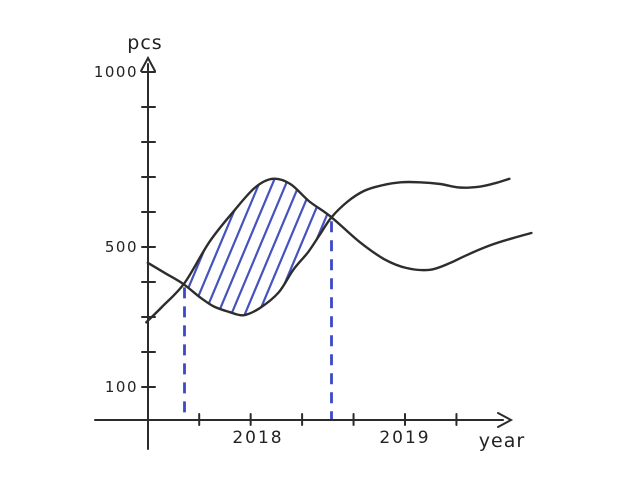  What do you see at coordinates (116, 229) in the screenshot?
I see `y-axis-tick-labels: 1000 500 100` at bounding box center [116, 229].